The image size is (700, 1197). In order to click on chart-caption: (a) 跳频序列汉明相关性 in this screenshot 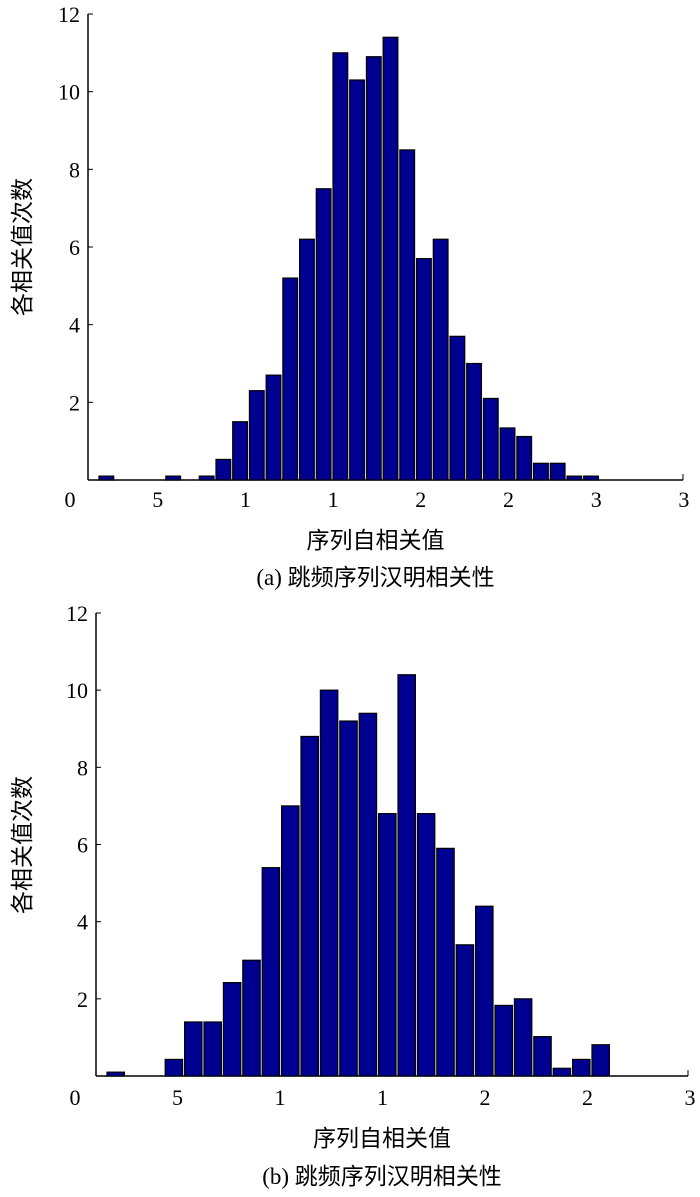, I will do `click(375, 577)`.